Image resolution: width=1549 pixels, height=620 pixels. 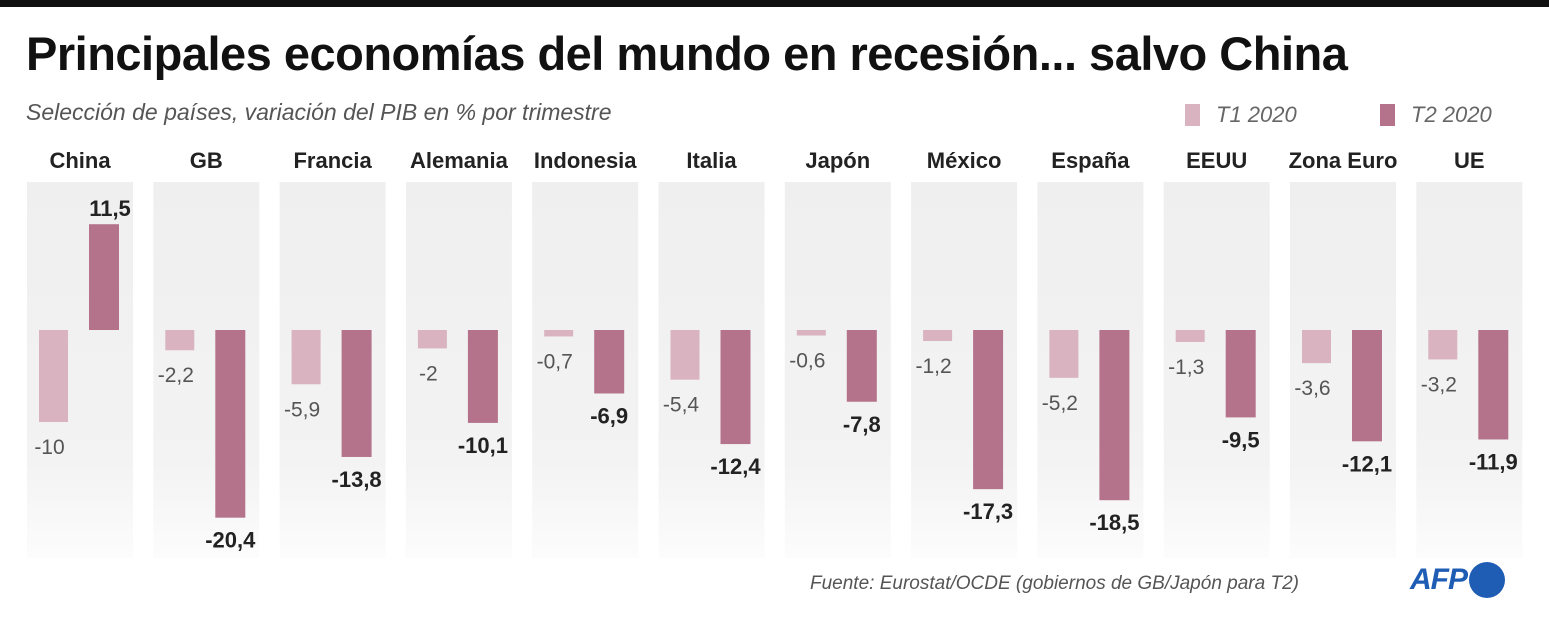 What do you see at coordinates (711, 160) in the screenshot?
I see `category-label: Italia` at bounding box center [711, 160].